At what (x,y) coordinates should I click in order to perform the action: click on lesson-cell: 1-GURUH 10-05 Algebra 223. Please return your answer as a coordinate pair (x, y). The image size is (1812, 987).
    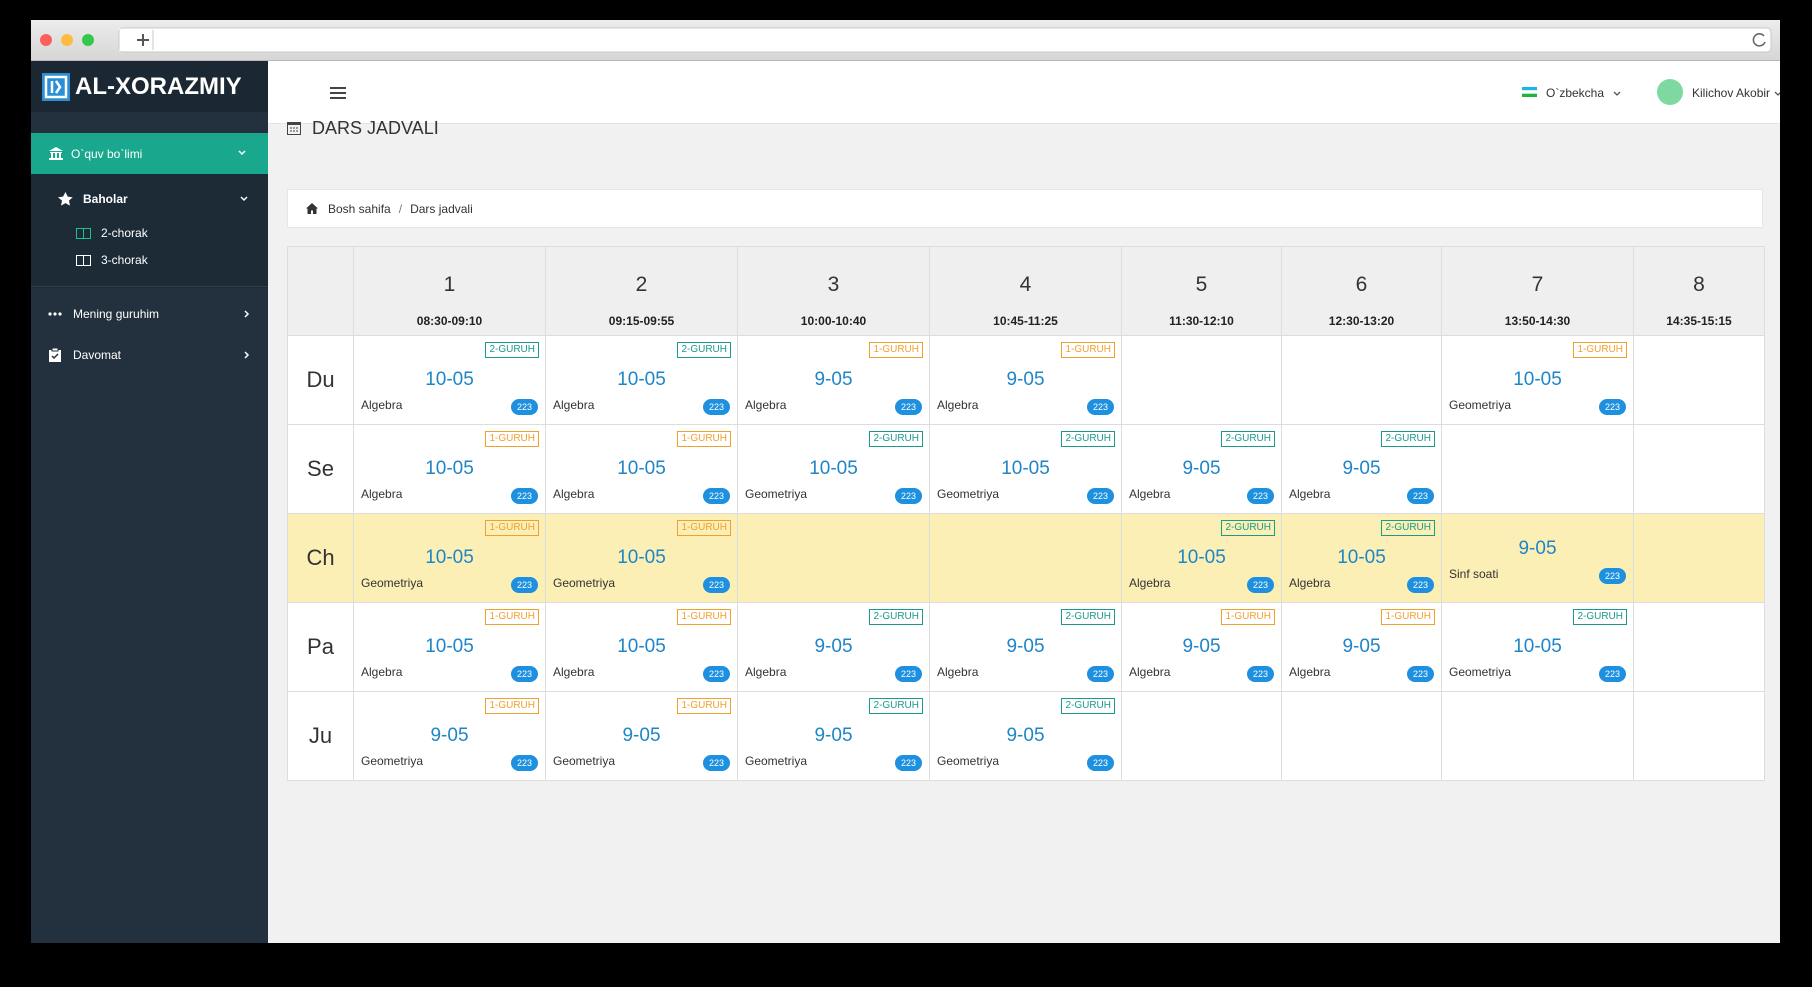
    Looking at the image, I should click on (642, 469).